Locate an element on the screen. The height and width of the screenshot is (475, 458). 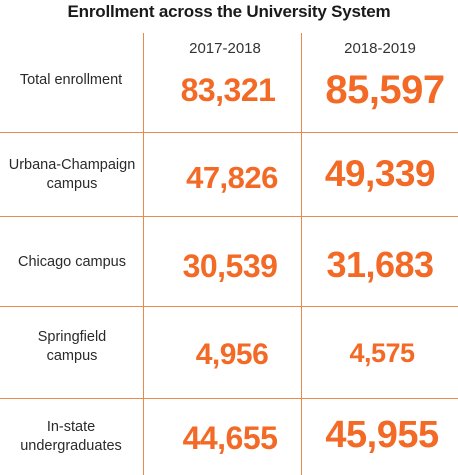
value-chicago-2017: 30,539 is located at coordinates (230, 266).